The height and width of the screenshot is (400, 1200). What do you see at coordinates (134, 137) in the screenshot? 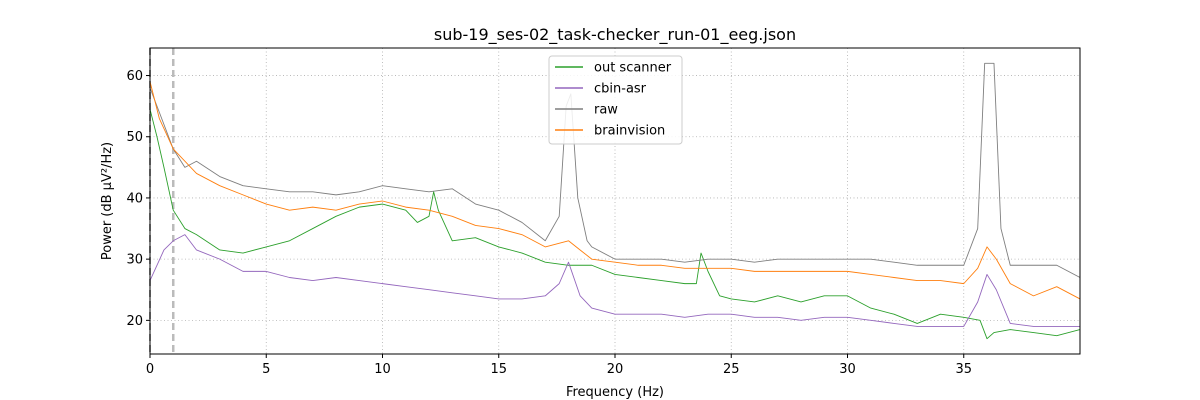
I see `y-tick-label: 50` at bounding box center [134, 137].